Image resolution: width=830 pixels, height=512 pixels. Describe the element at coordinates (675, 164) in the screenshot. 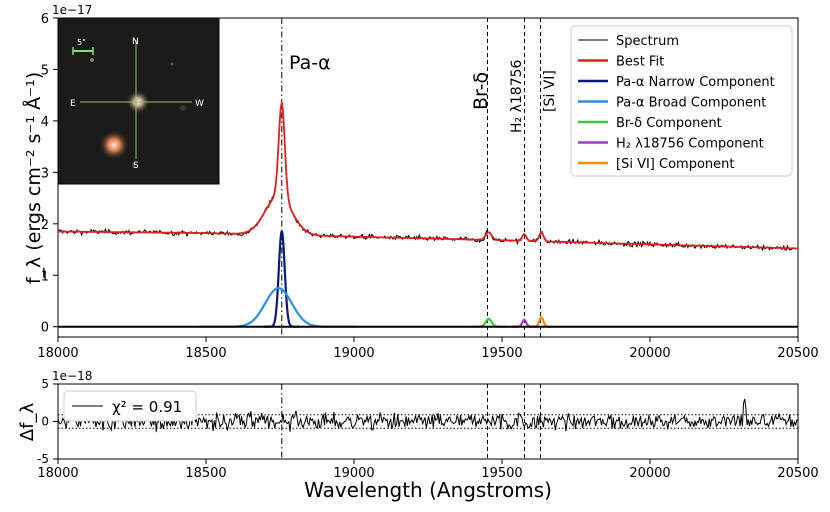

I see `legend-label: [Si VI] Component` at that location.